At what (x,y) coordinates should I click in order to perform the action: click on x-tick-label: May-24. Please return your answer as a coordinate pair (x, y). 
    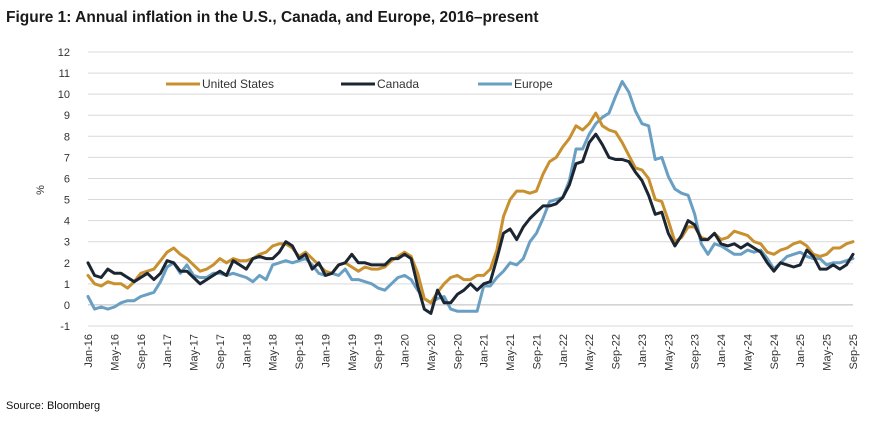
    Looking at the image, I should click on (748, 352).